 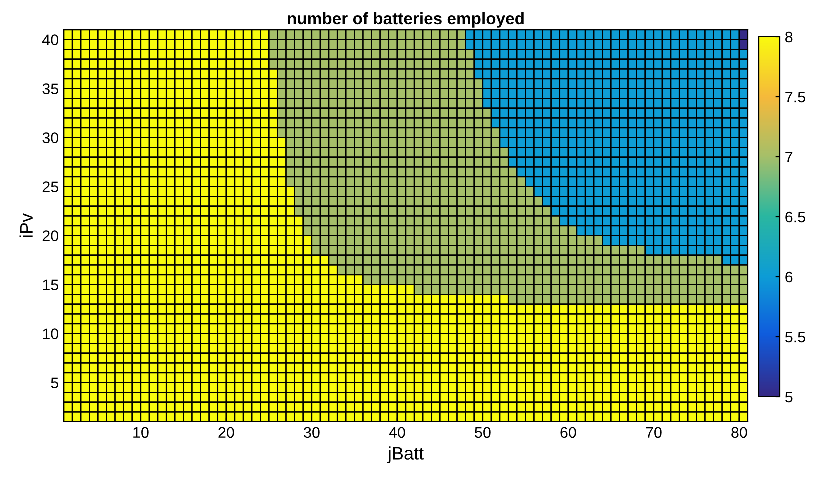 What do you see at coordinates (789, 37) in the screenshot?
I see `color-bar-label: 8` at bounding box center [789, 37].